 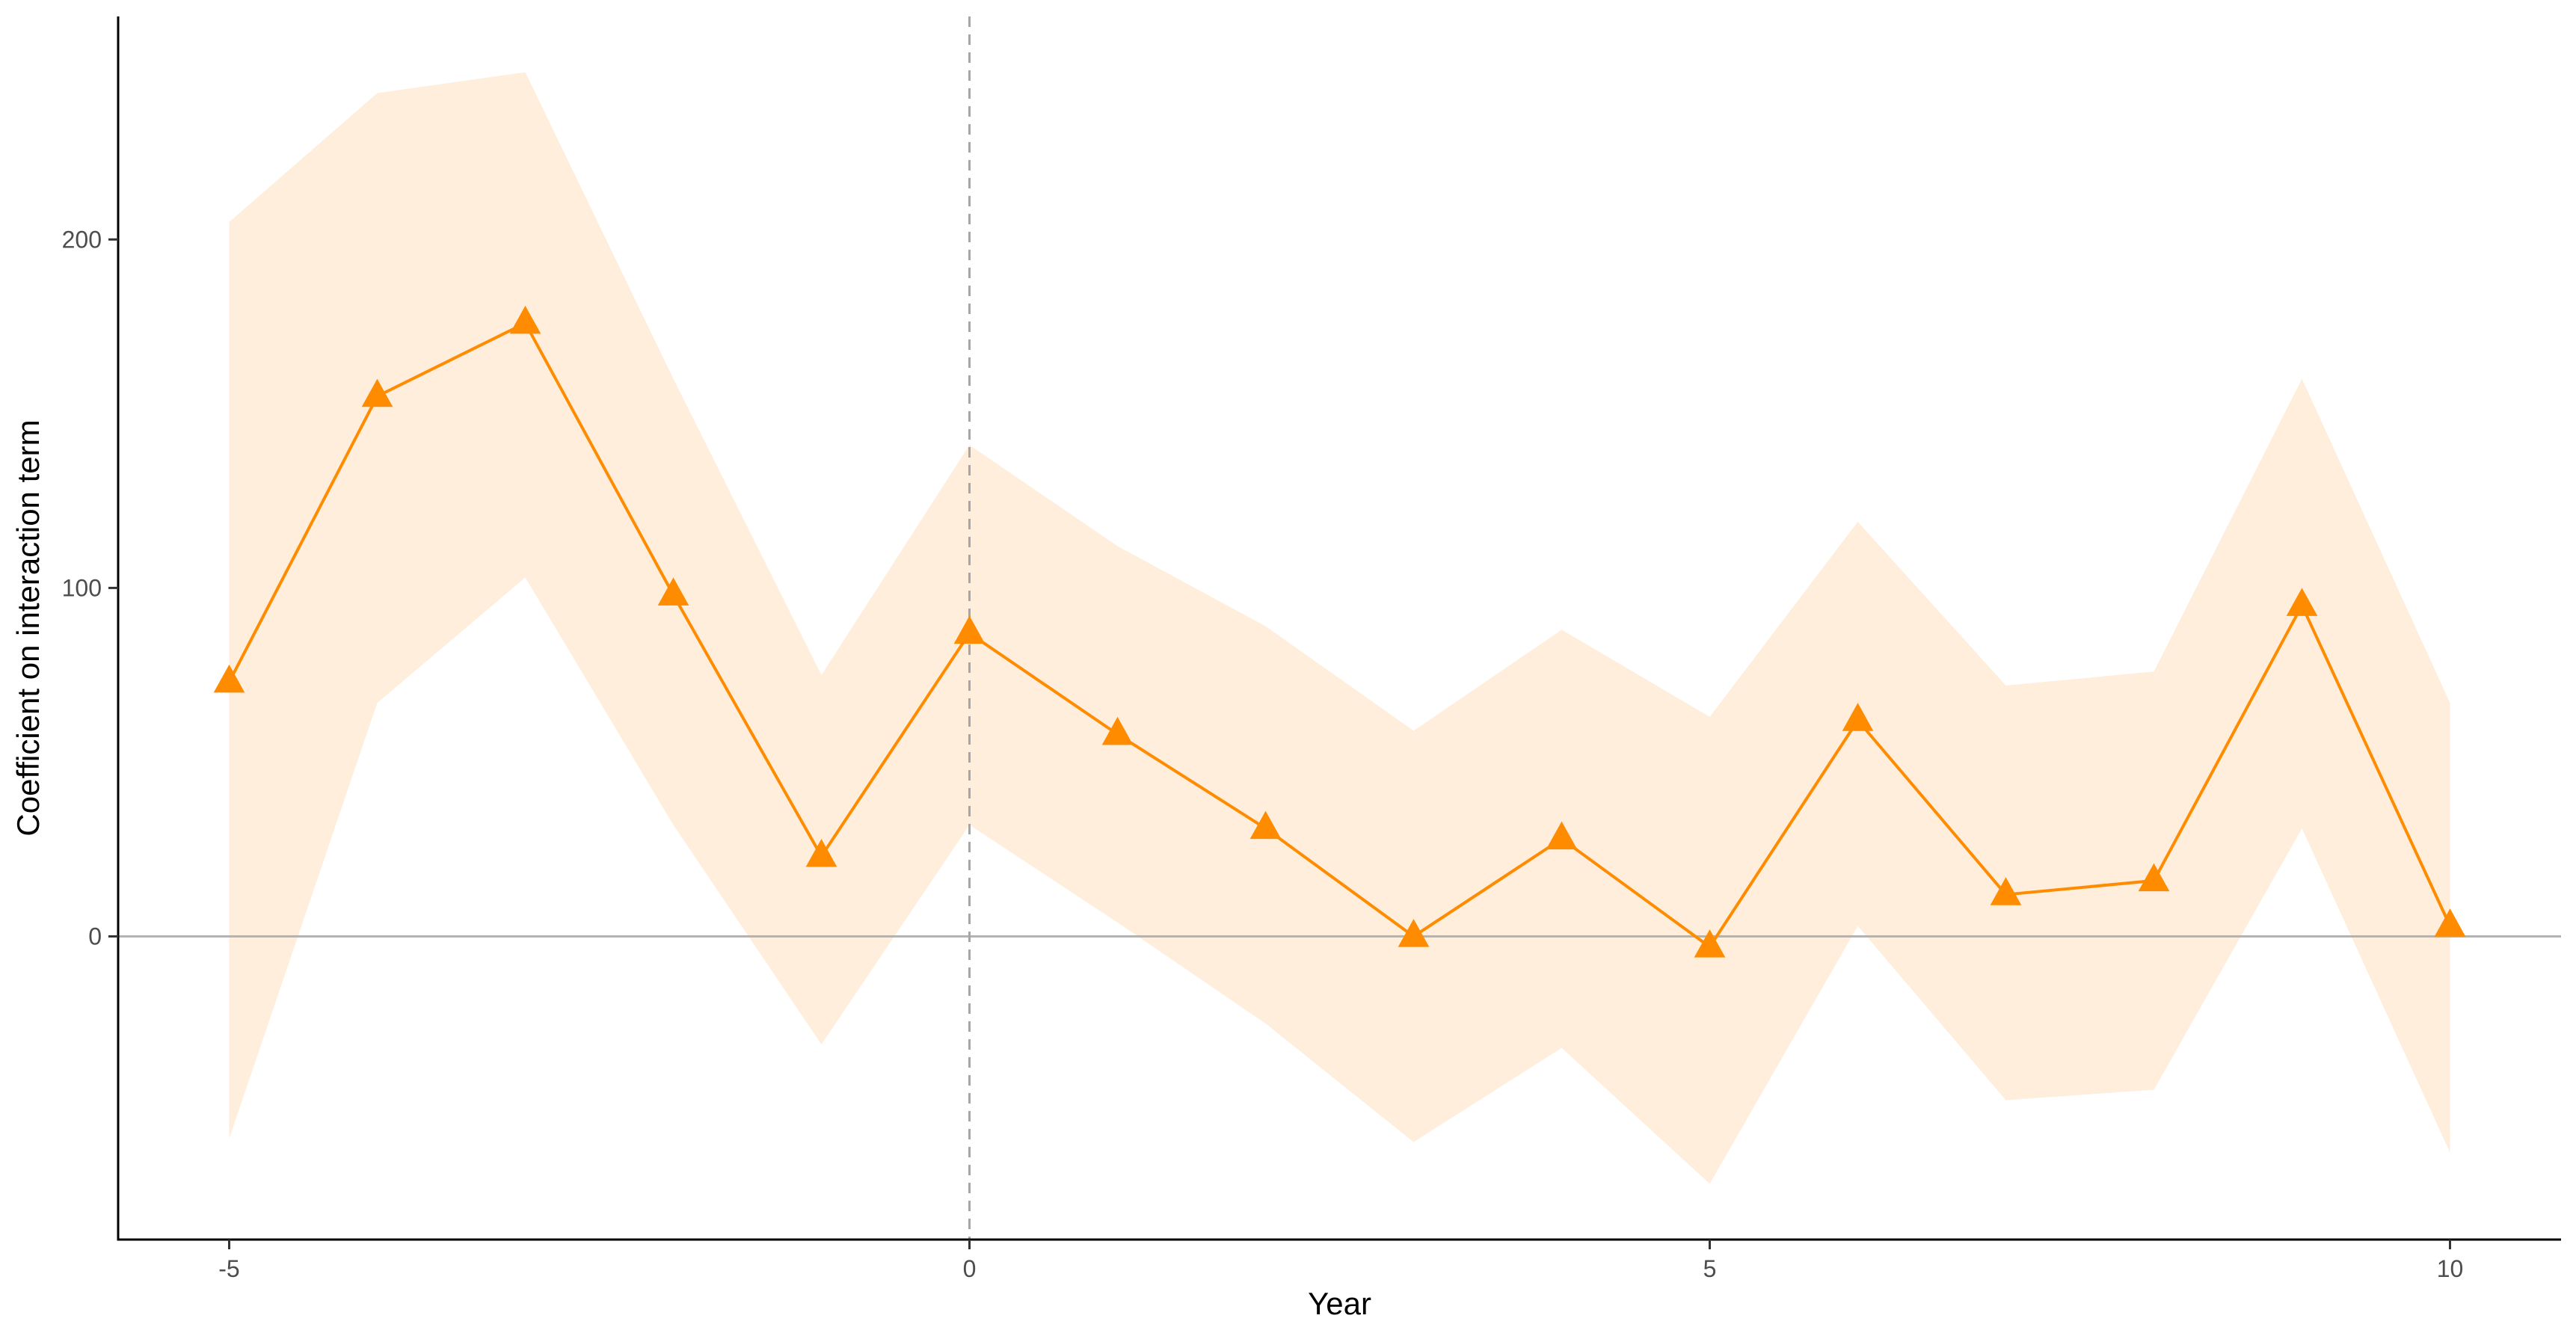 What do you see at coordinates (95, 936) in the screenshot?
I see `y-tick-label: 0` at bounding box center [95, 936].